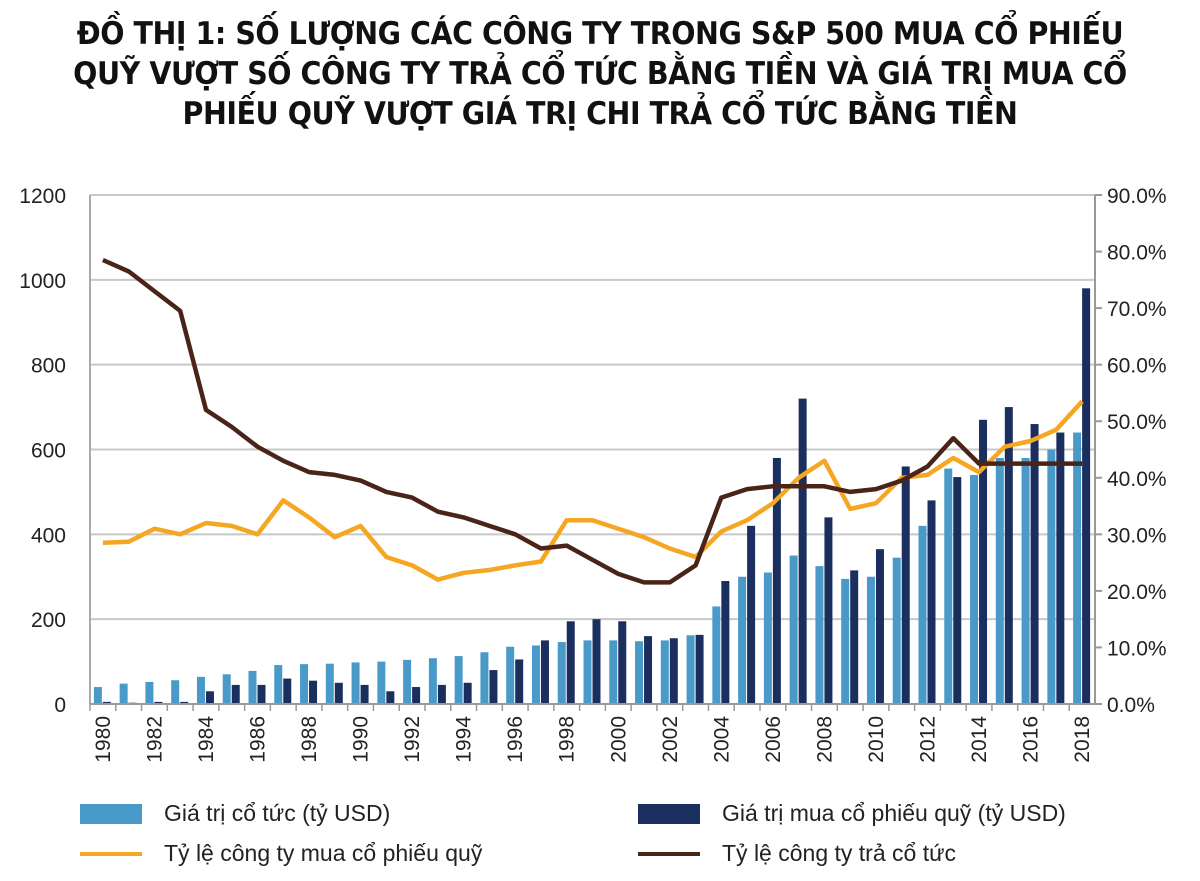 This screenshot has height=881, width=1200. I want to click on x-tick-label: 2014, so click(979, 739).